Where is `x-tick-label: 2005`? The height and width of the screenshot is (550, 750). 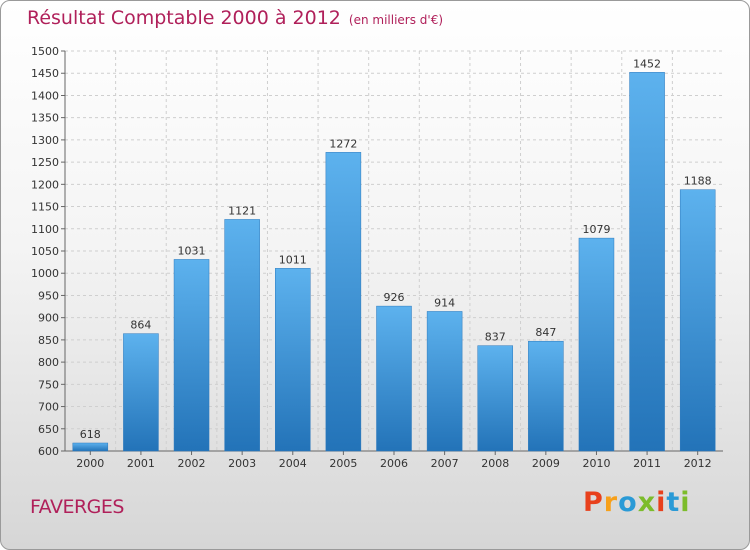
x-tick-label: 2005 is located at coordinates (343, 463).